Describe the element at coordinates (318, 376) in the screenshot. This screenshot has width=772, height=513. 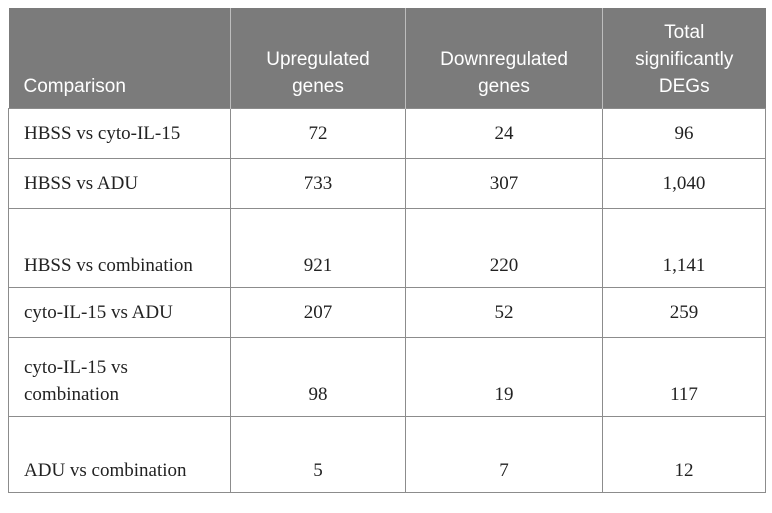
I see `row-upregulated: 98` at that location.